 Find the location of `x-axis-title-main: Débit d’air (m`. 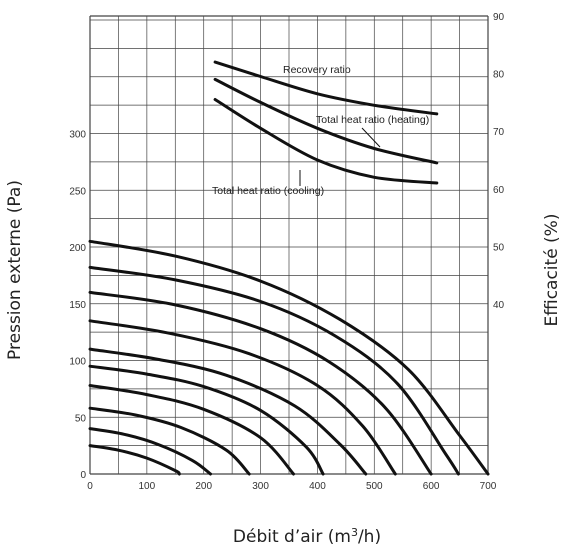

x-axis-title-main: Débit d’air (m is located at coordinates (292, 537).